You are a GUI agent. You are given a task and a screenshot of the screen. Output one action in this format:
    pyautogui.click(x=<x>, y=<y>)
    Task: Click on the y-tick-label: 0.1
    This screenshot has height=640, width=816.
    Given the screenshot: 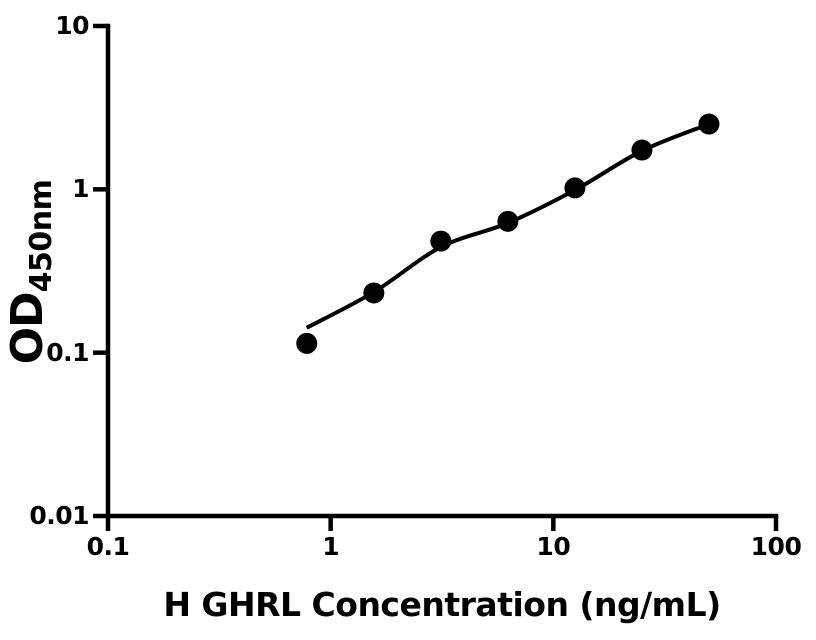 What is the action you would take?
    pyautogui.click(x=67, y=352)
    